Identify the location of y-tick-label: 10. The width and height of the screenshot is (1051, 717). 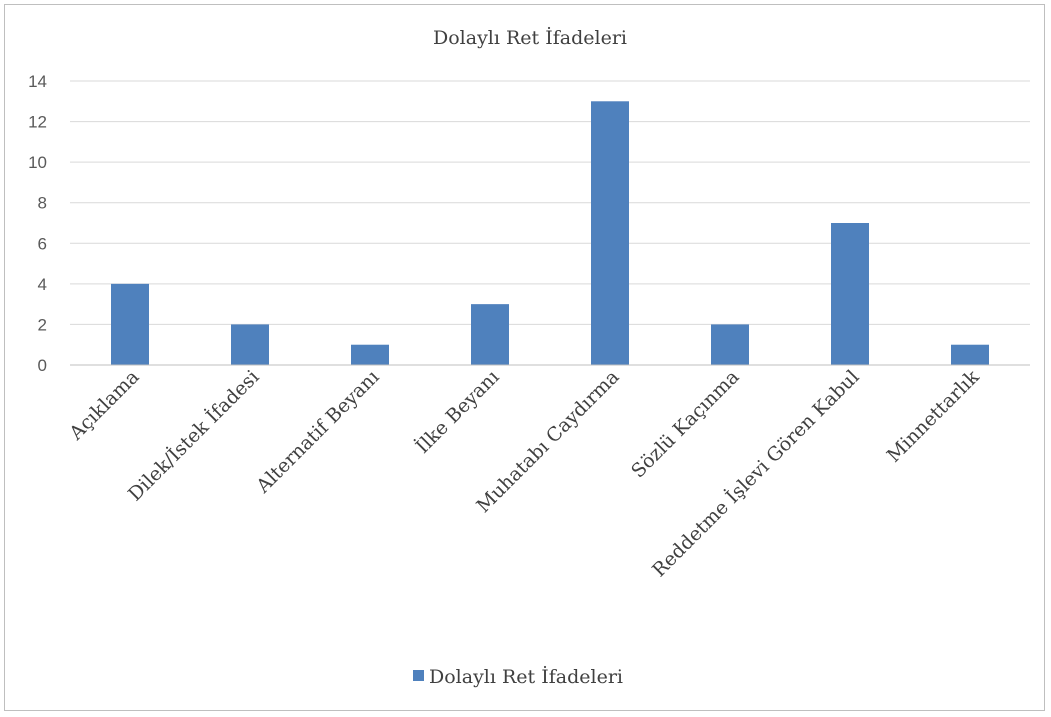
(37, 162).